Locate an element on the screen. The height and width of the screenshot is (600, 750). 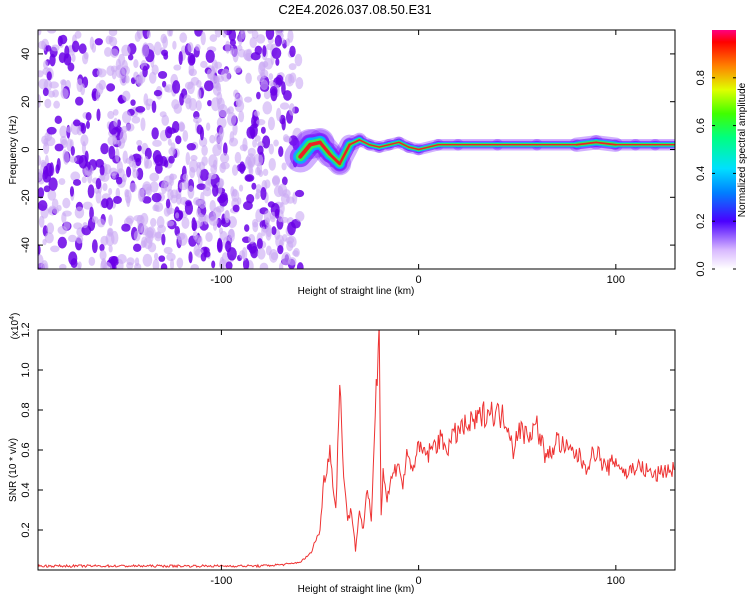
top-xtick-label: 100 is located at coordinates (616, 280).